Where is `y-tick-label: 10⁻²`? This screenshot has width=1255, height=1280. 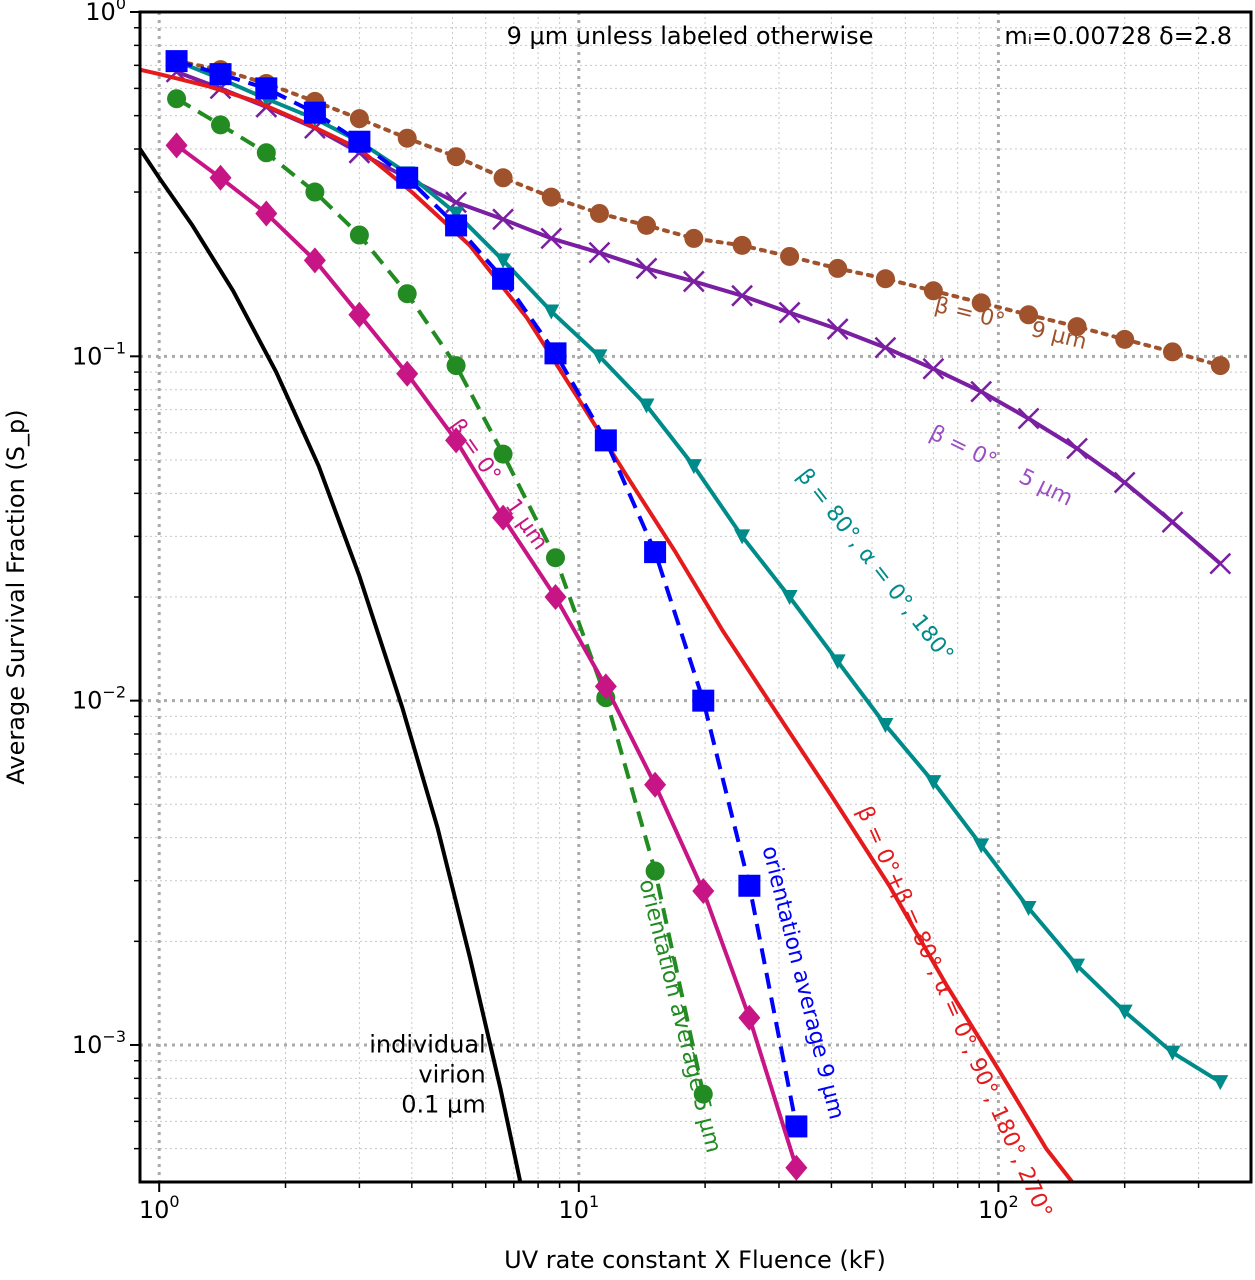 y-tick-label: 10⁻² is located at coordinates (99, 699).